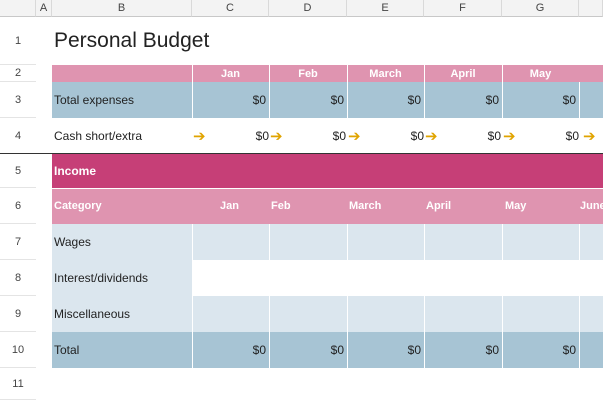  What do you see at coordinates (569, 350) in the screenshot?
I see `income-total-may: $0` at bounding box center [569, 350].